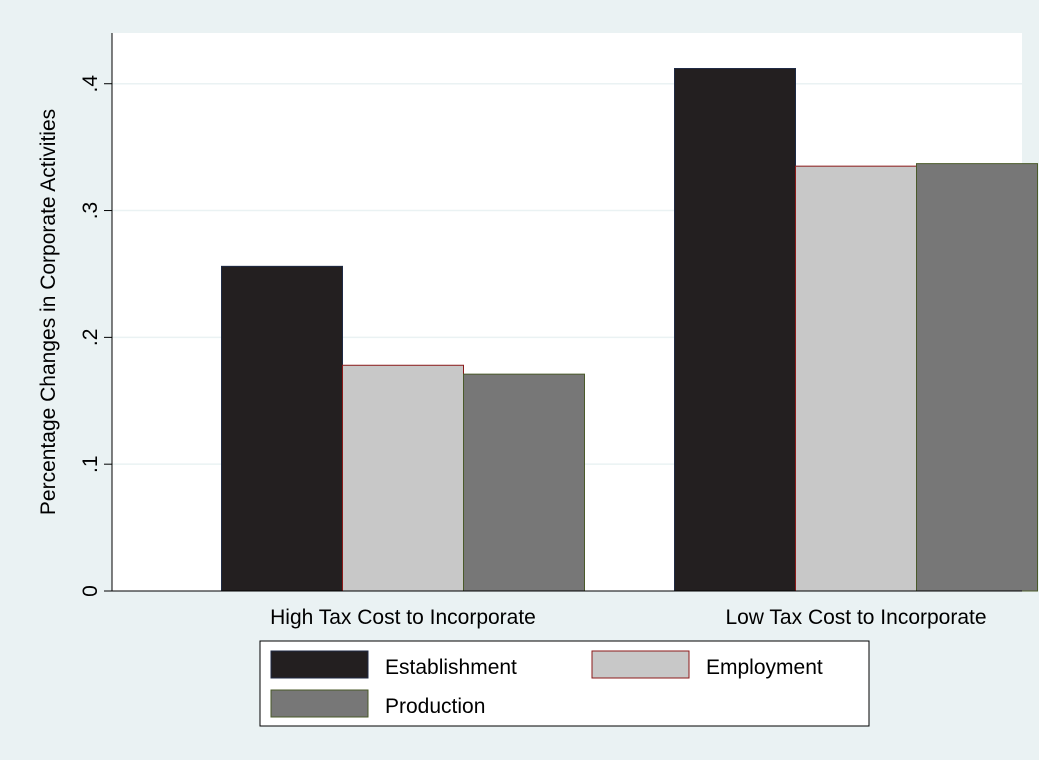  I want to click on y-tick-label: .2, so click(90, 338).